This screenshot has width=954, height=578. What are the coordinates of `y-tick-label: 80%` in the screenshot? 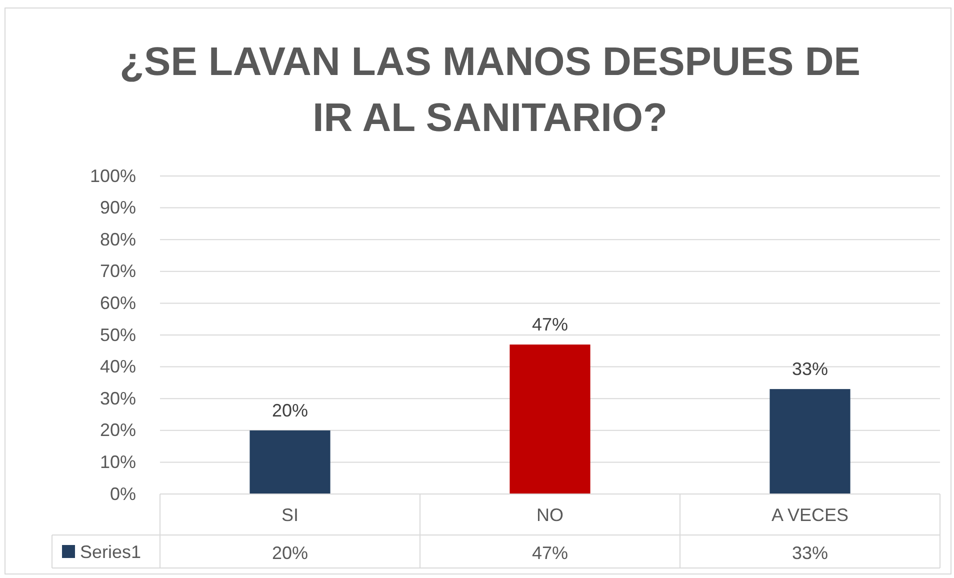 It's located at (118, 239).